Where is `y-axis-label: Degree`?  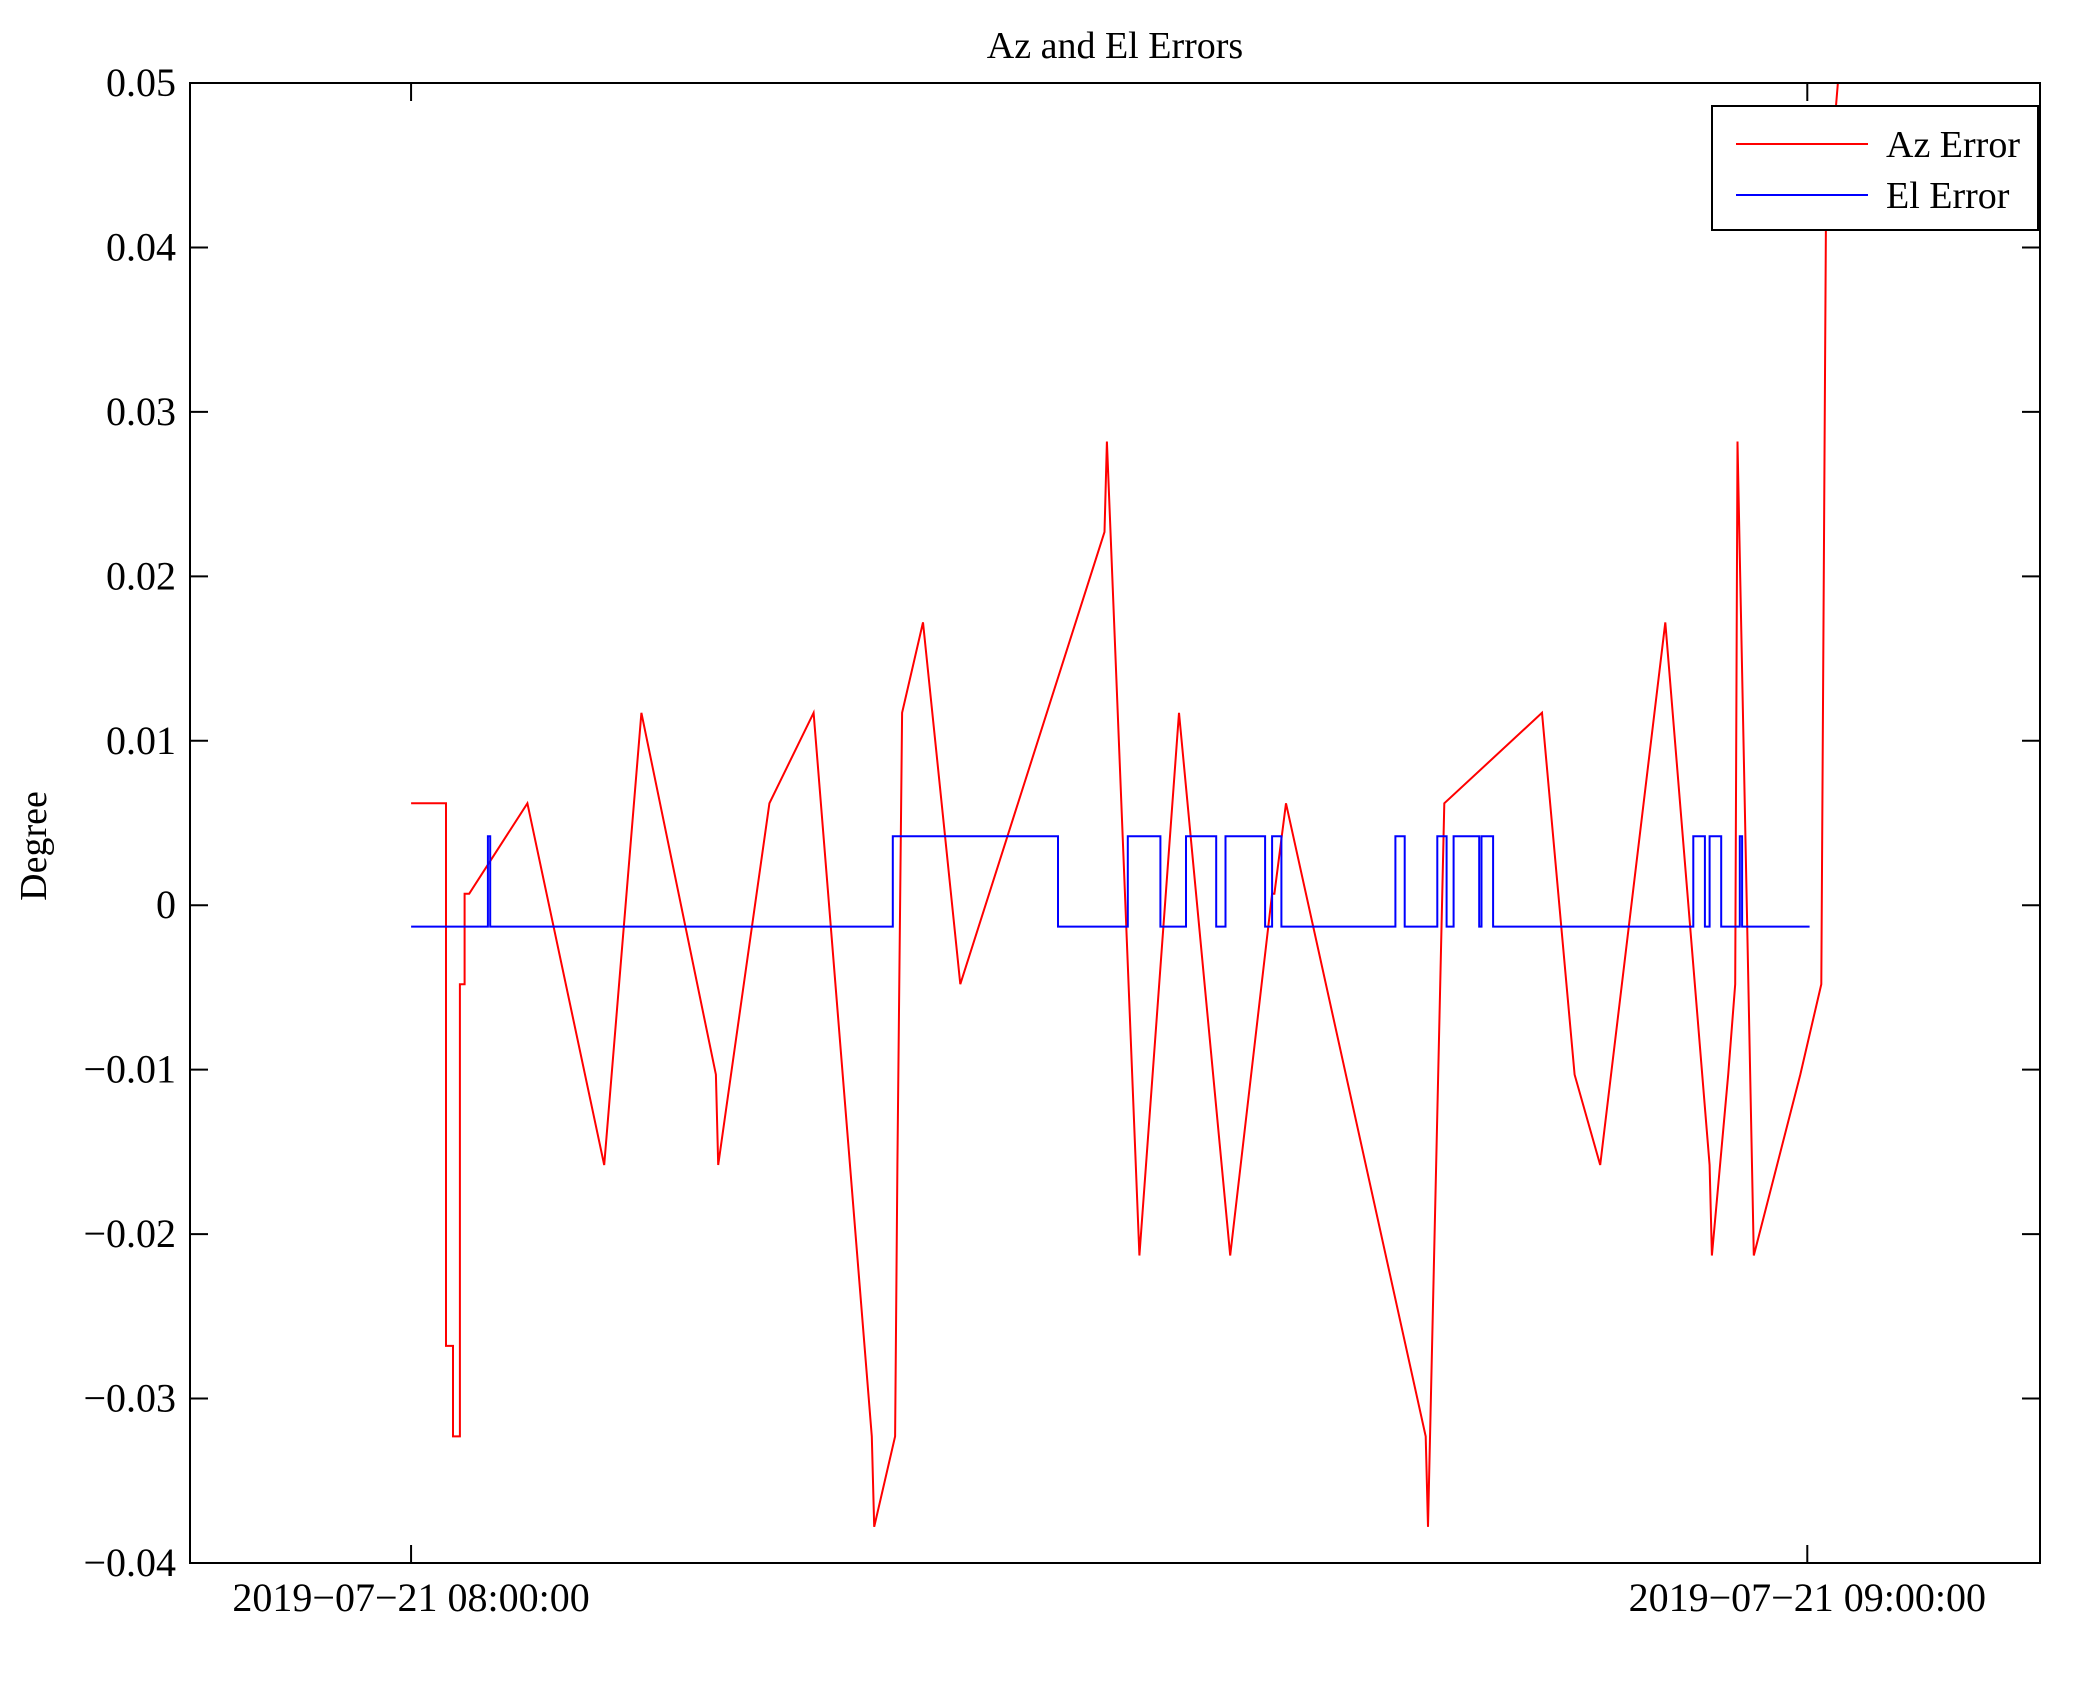
y-axis-label: Degree is located at coordinates (34, 846).